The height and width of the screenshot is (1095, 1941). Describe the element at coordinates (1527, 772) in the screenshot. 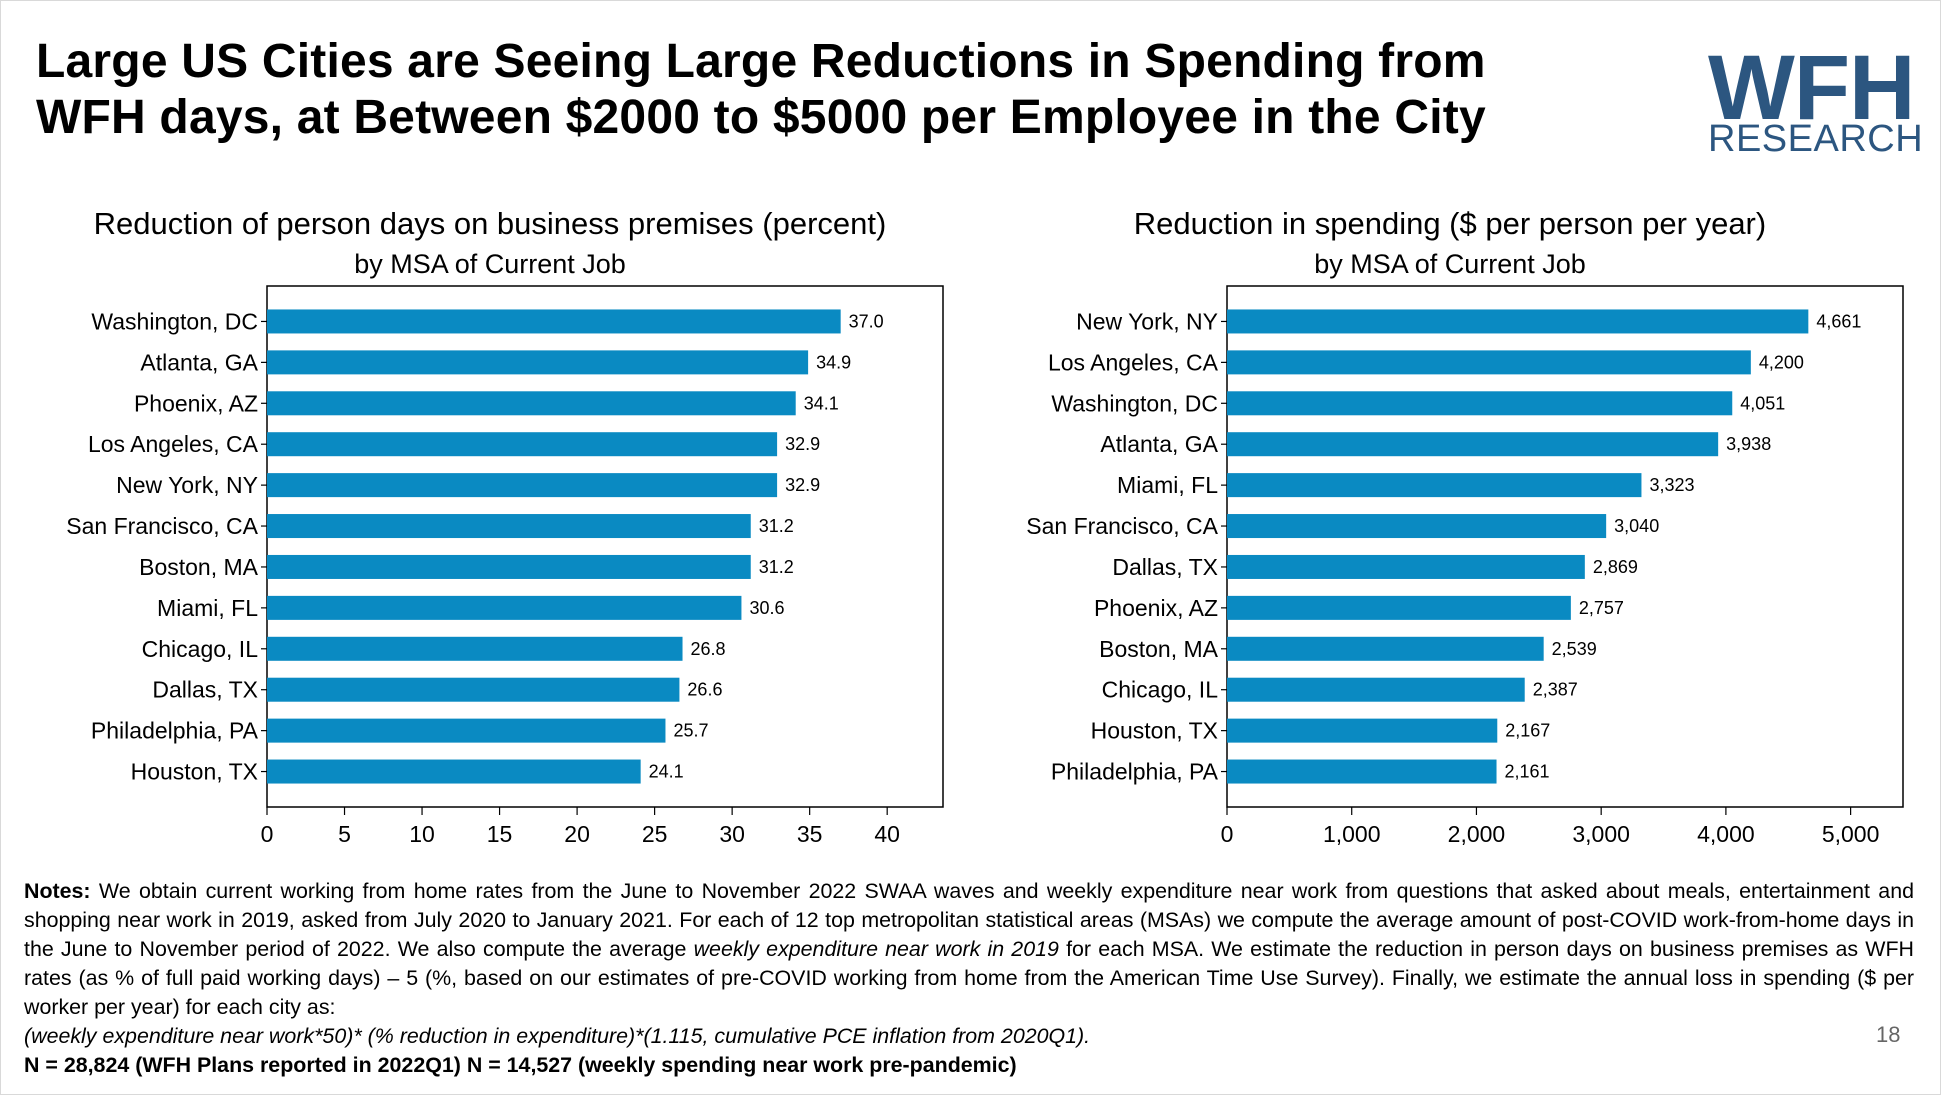

I see `right-chart-value-label-11: 2,161` at that location.